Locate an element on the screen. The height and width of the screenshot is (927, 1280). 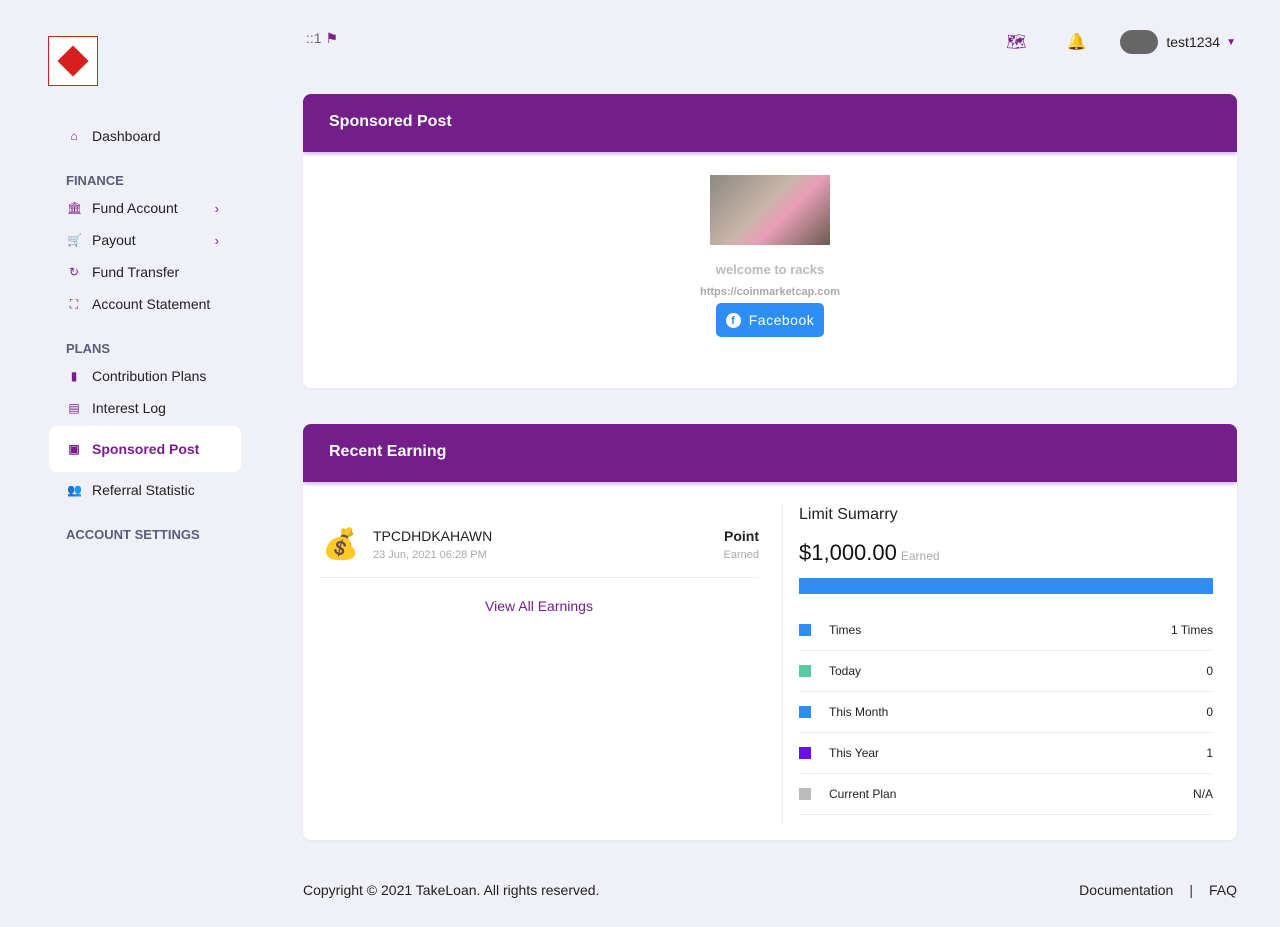
refresh-icon: ↻ is located at coordinates (74, 272).